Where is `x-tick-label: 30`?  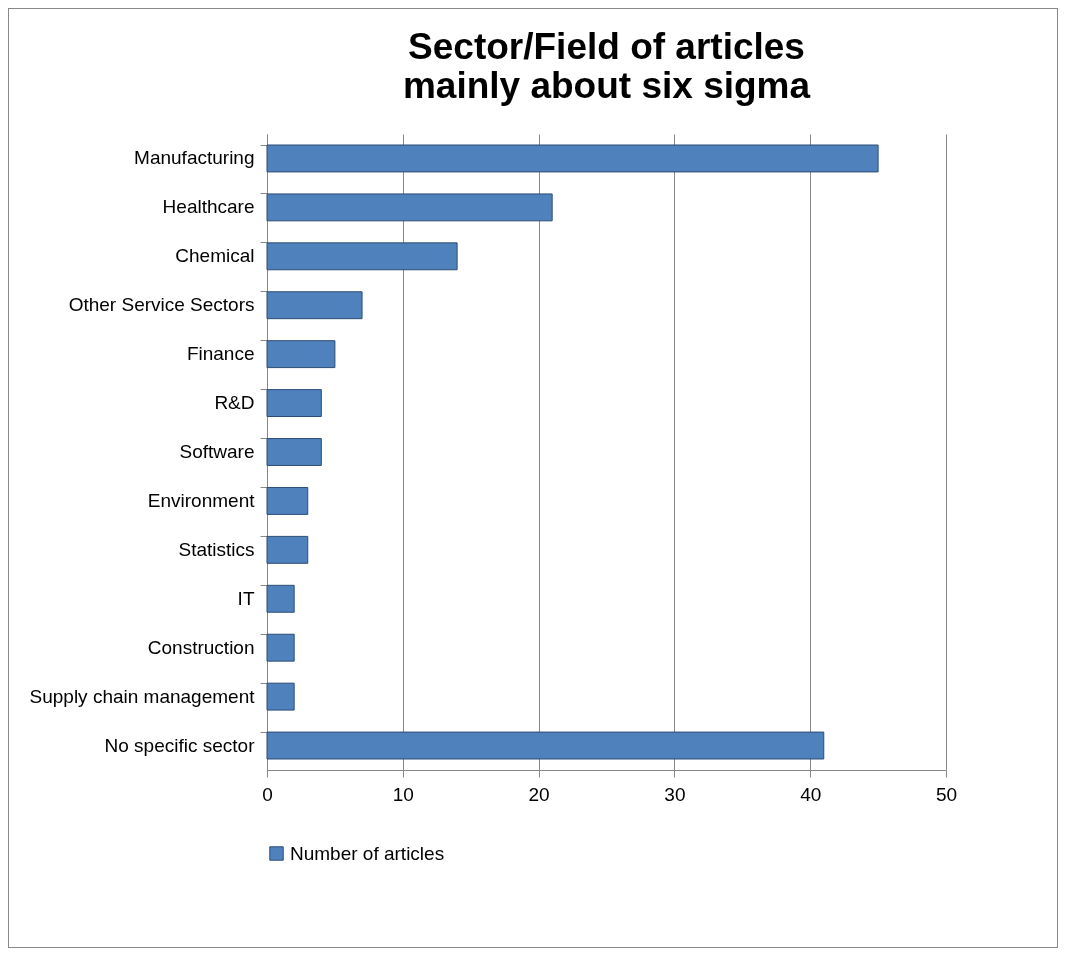
x-tick-label: 30 is located at coordinates (675, 794).